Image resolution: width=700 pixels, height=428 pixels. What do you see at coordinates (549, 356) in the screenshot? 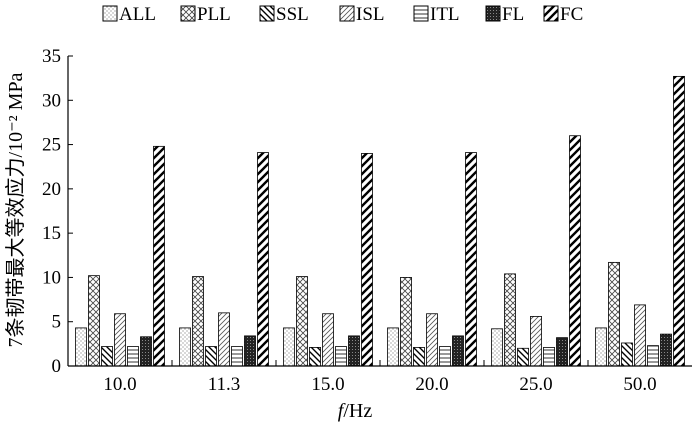
I see `bar-itl-25.0` at bounding box center [549, 356].